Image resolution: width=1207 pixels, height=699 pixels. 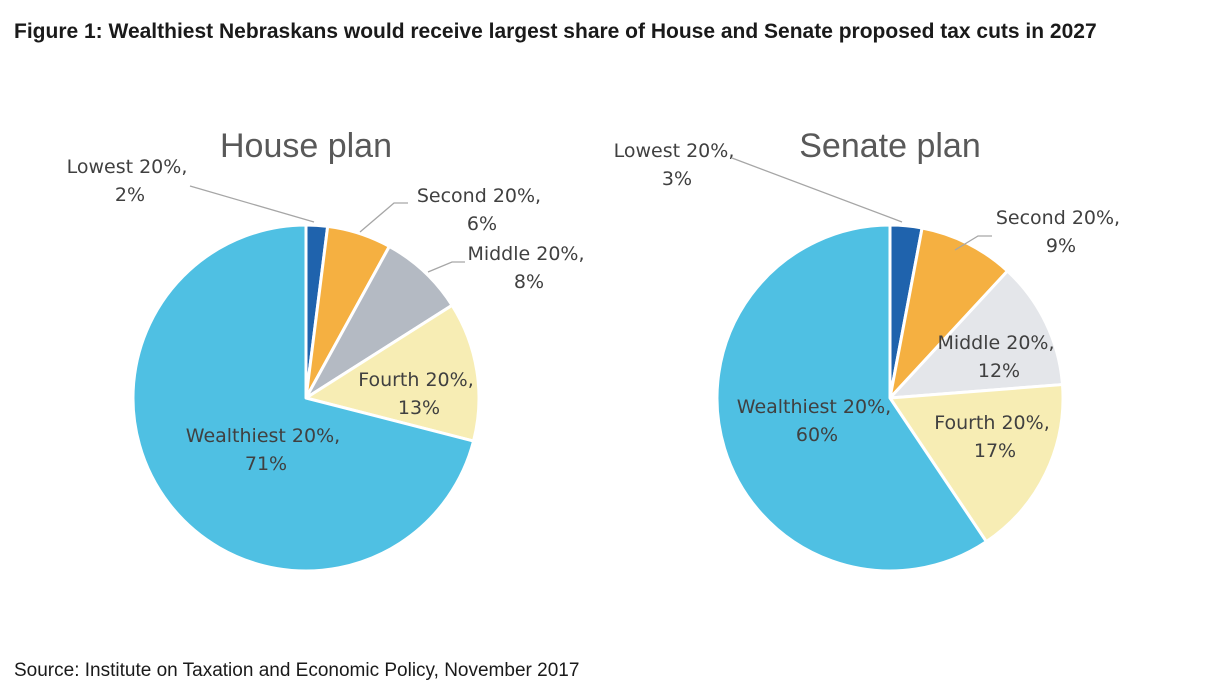 What do you see at coordinates (383, 217) in the screenshot?
I see `house-second-leader` at bounding box center [383, 217].